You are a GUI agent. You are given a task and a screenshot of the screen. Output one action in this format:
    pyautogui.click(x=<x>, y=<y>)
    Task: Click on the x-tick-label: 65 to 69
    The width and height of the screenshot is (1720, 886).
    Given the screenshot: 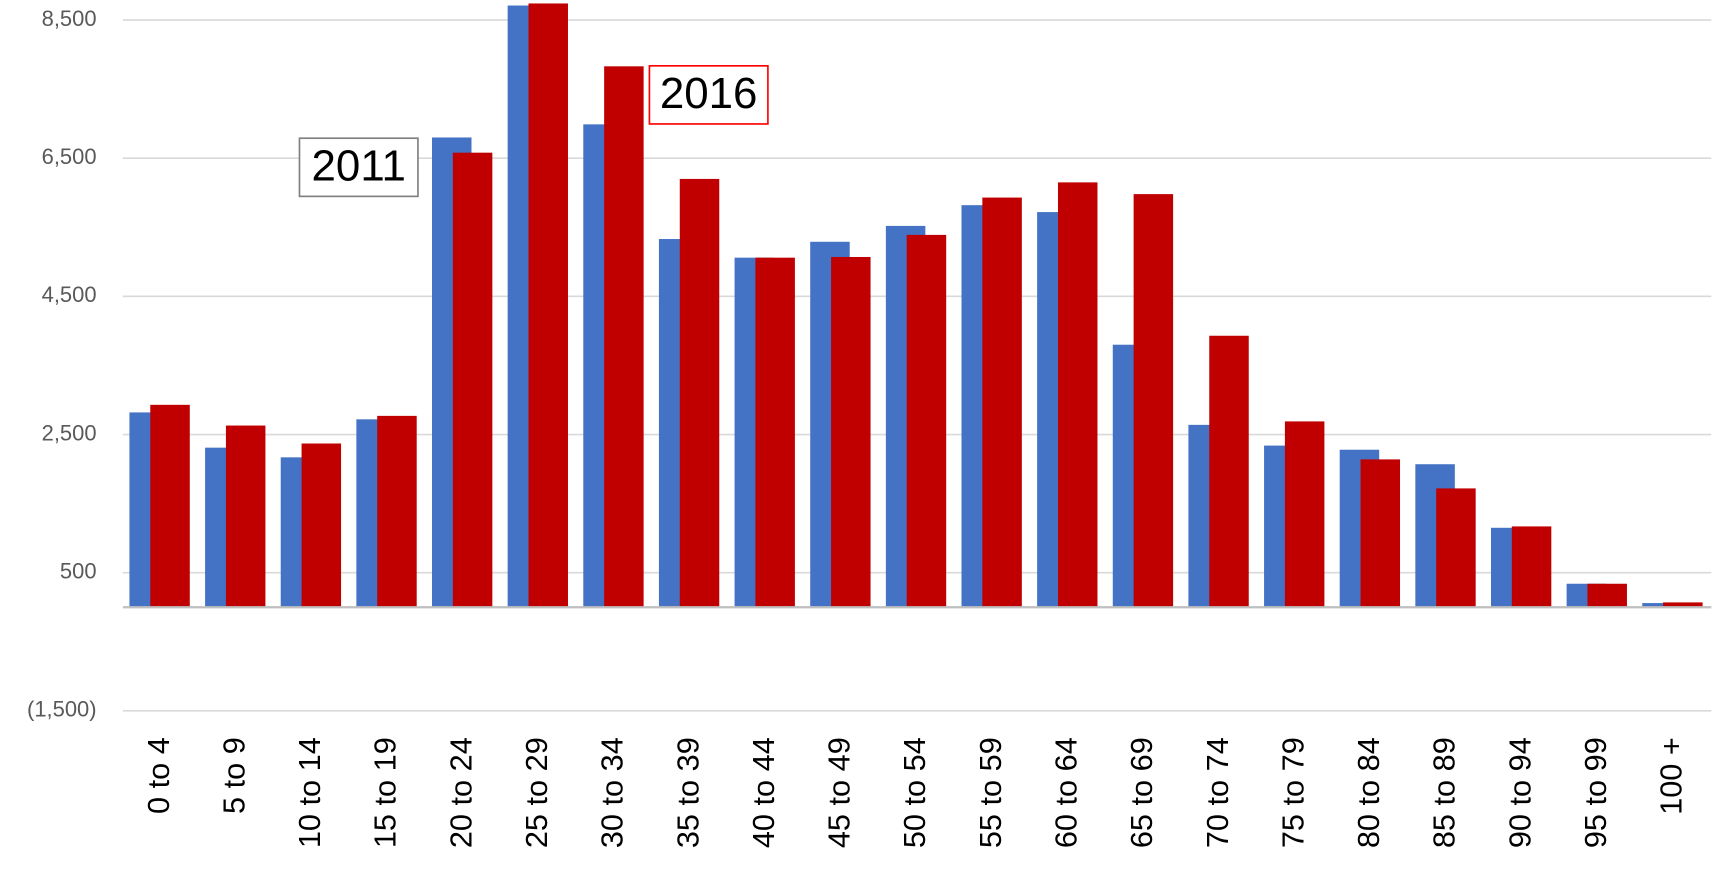 What is the action you would take?
    pyautogui.click(x=1141, y=792)
    